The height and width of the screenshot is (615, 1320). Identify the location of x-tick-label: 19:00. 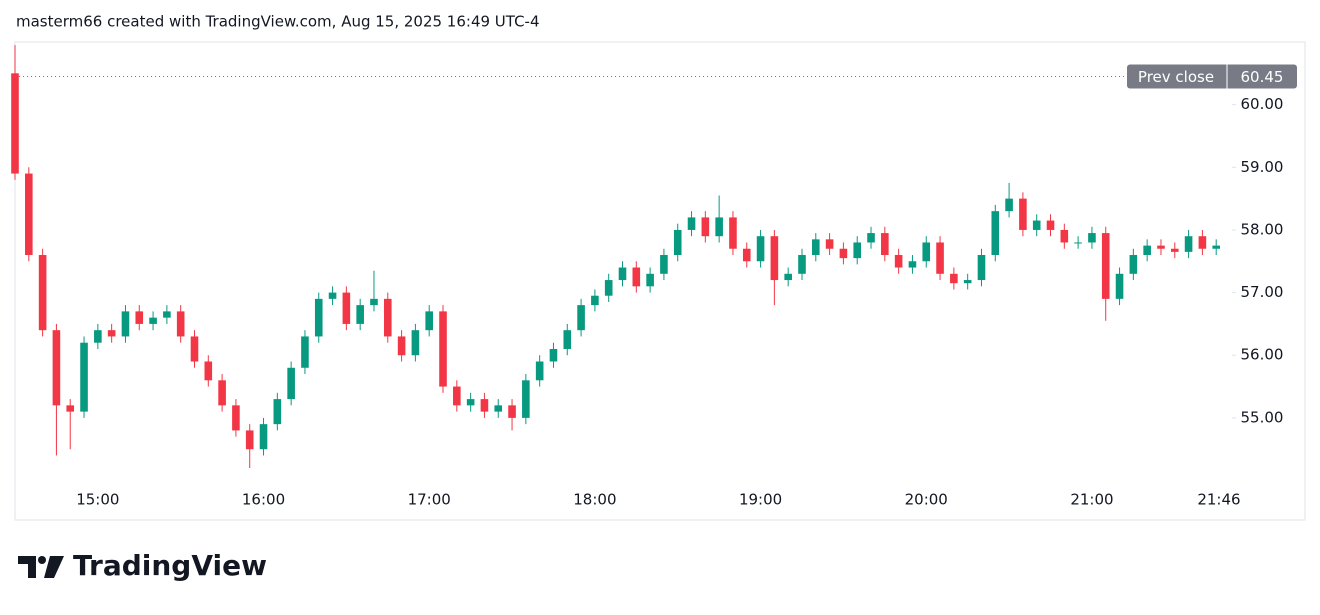
(760, 500).